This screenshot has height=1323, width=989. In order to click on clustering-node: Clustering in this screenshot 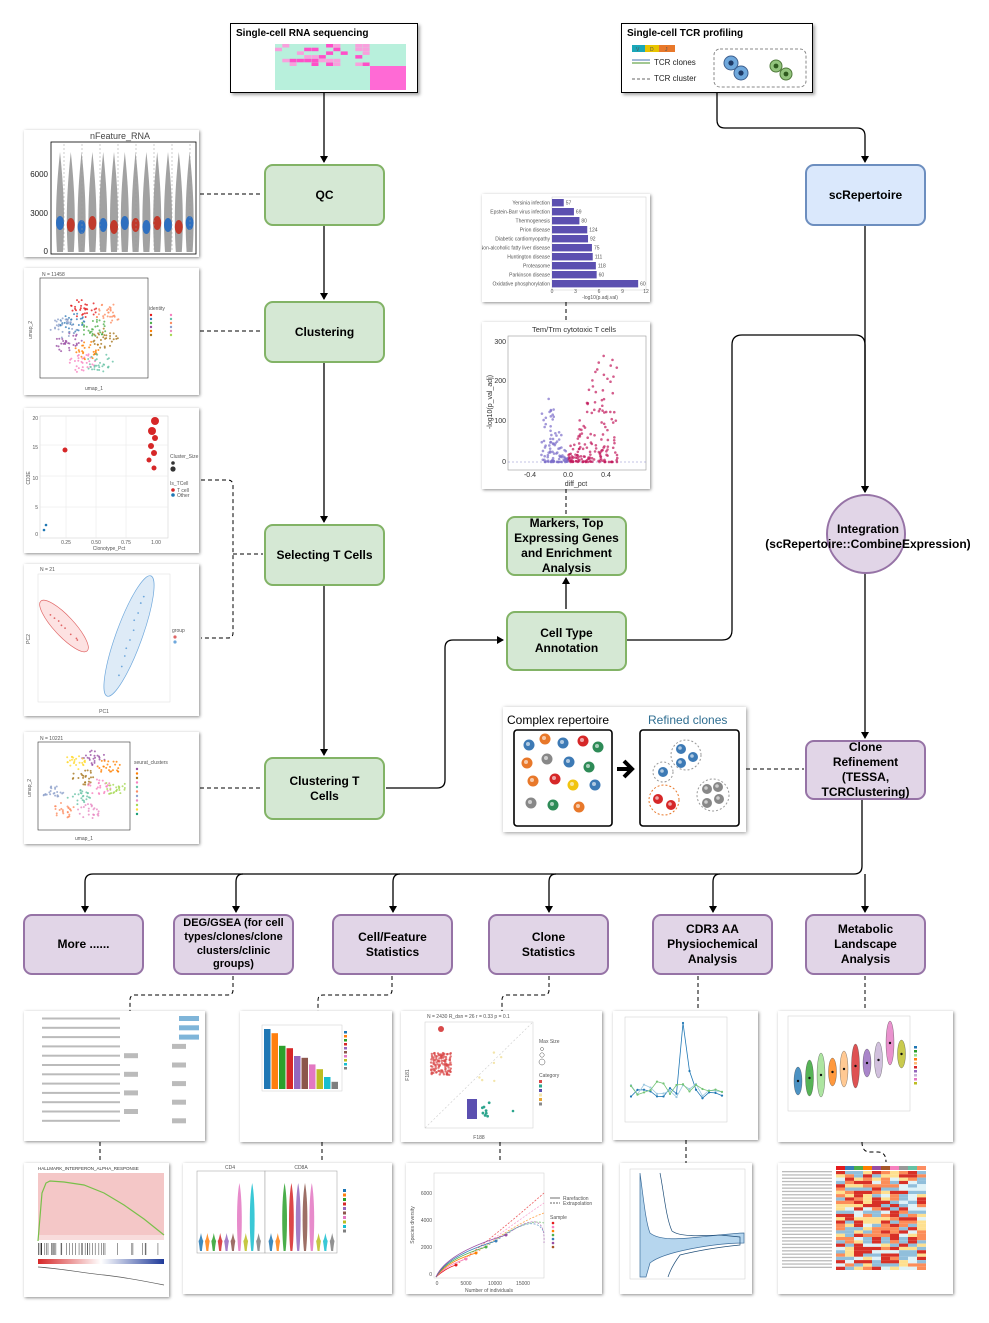, I will do `click(324, 332)`.